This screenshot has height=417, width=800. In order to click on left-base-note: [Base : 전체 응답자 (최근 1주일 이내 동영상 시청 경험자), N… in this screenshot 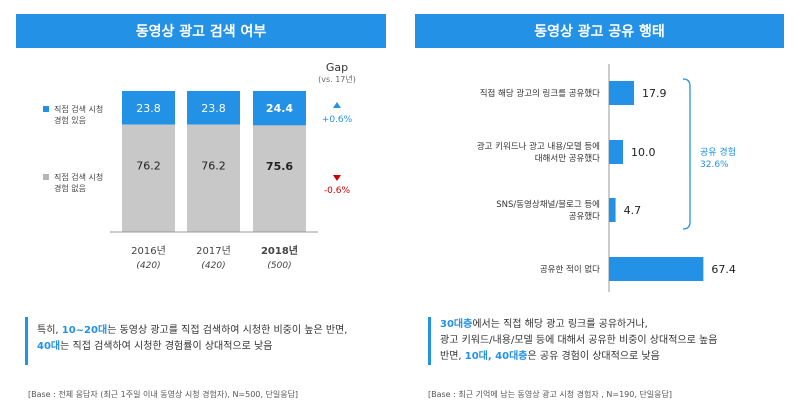, I will do `click(163, 394)`.